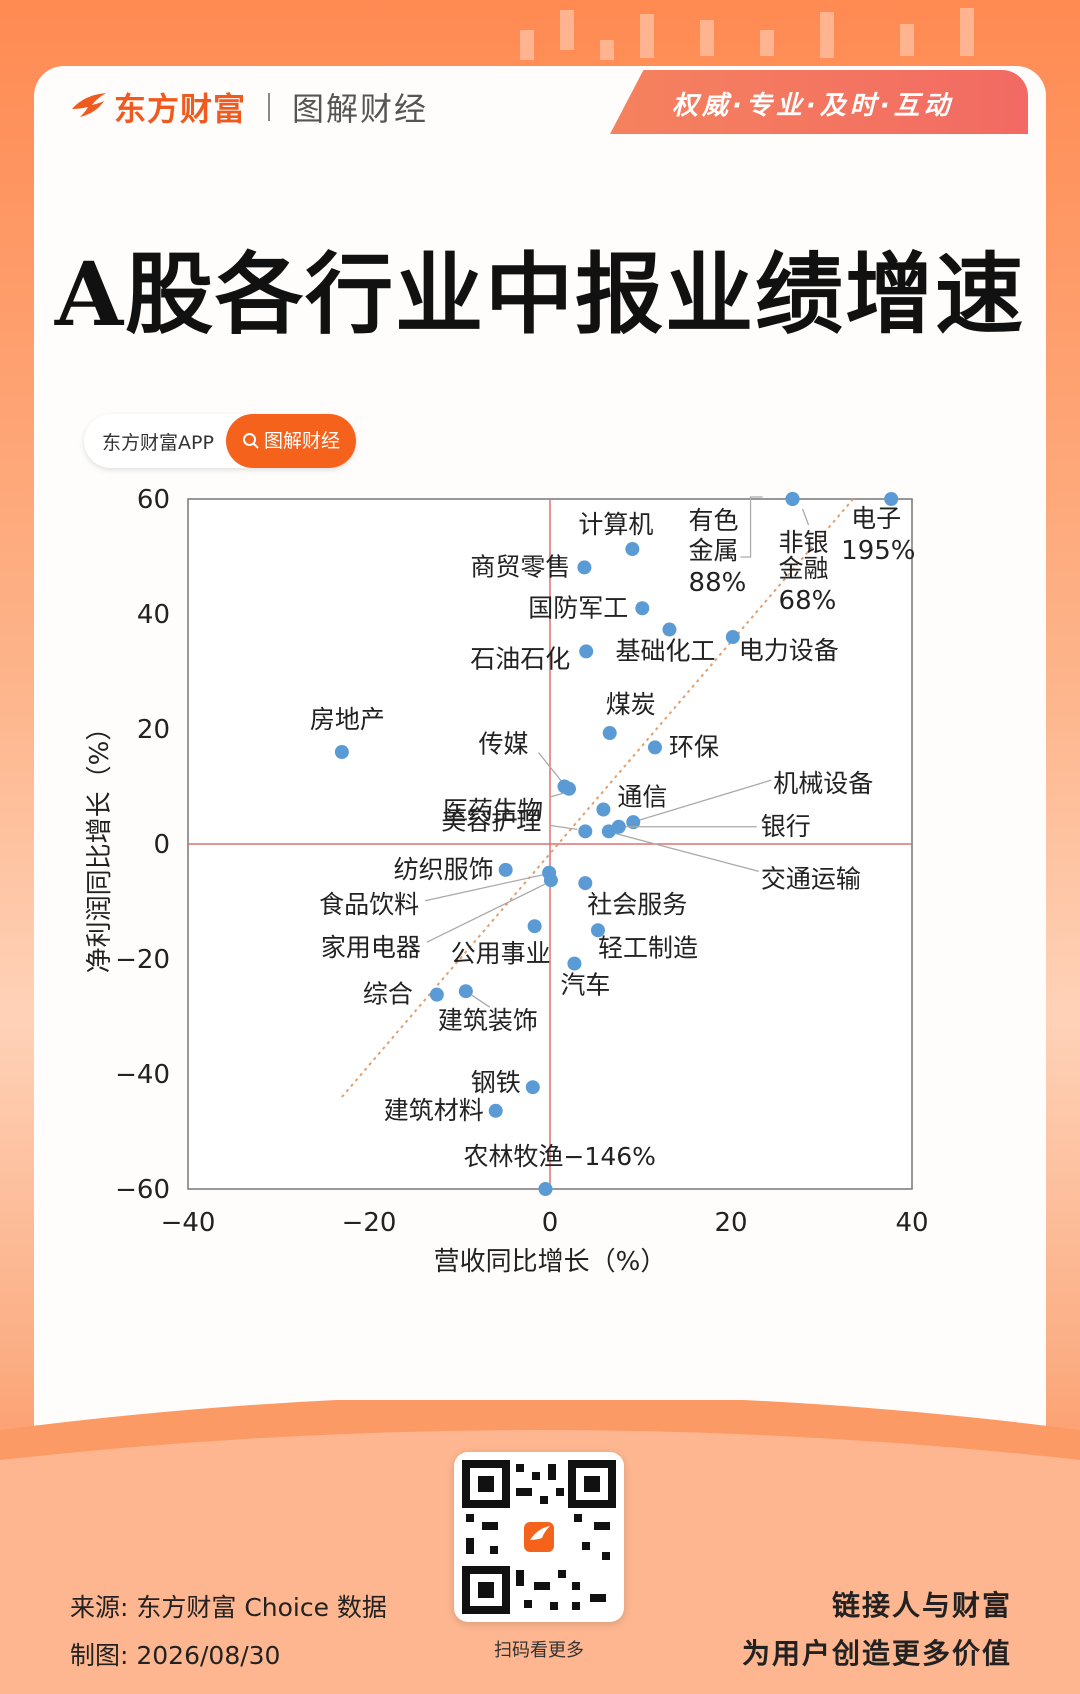 This screenshot has width=1080, height=1694. Describe the element at coordinates (665, 651) in the screenshot. I see `point-label: 基础化工` at that location.